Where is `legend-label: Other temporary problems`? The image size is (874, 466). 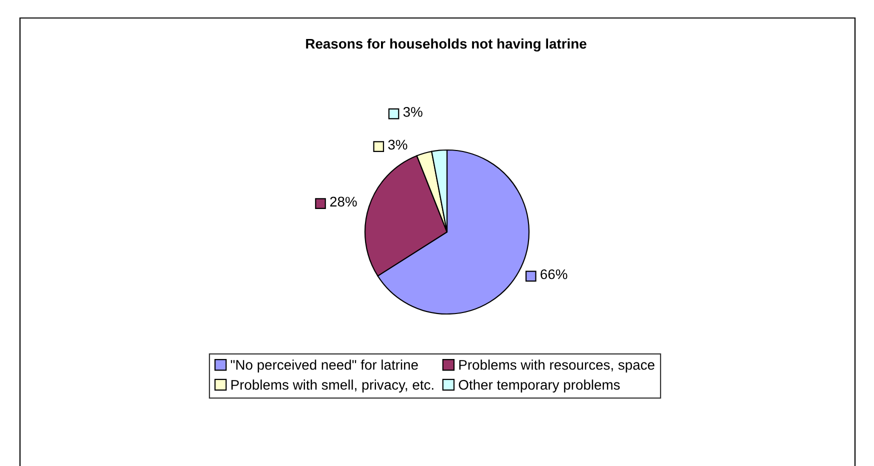 legend-label: Other temporary problems is located at coordinates (539, 386).